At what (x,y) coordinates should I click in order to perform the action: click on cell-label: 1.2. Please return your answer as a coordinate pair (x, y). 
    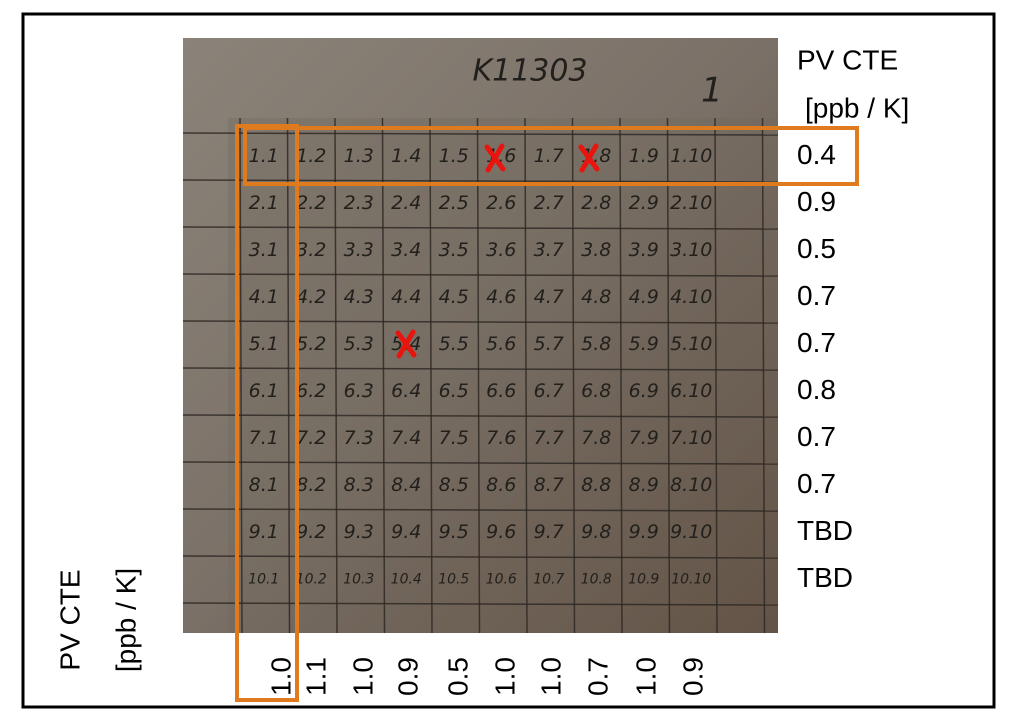
    Looking at the image, I should click on (311, 156).